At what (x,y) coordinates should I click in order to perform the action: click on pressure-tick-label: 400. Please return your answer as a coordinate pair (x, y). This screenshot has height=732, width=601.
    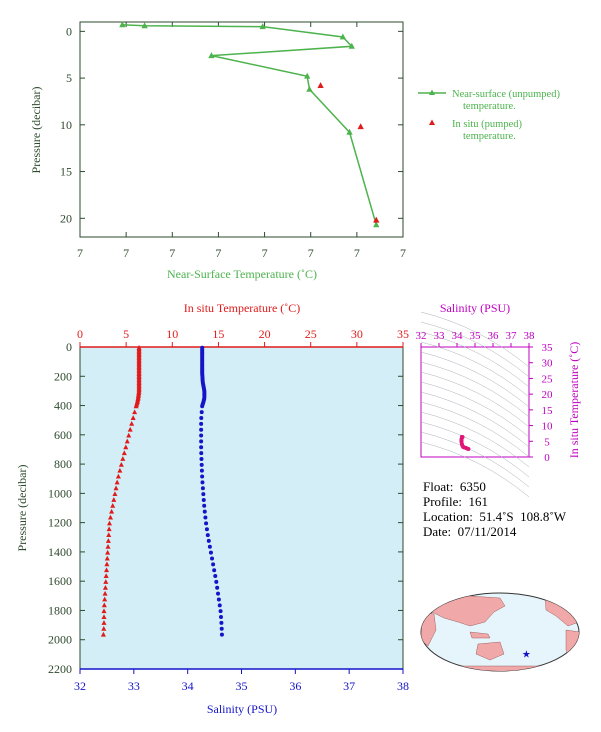
    Looking at the image, I should click on (63, 406).